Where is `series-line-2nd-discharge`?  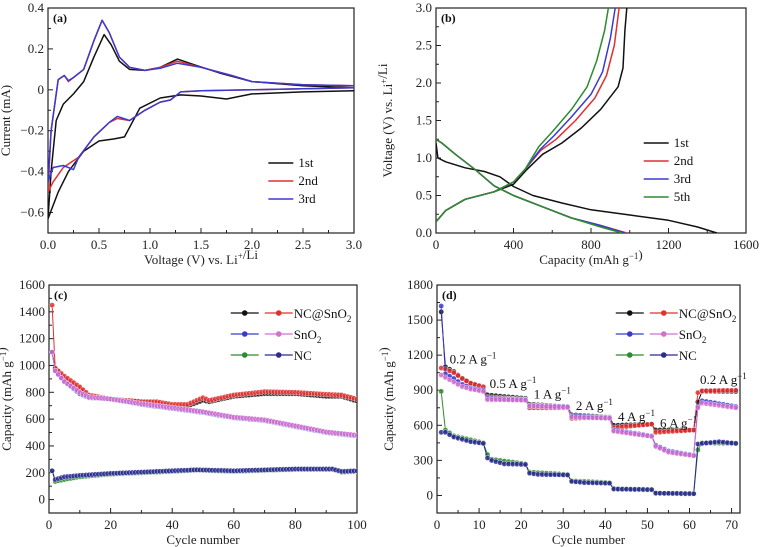 series-line-2nd-discharge is located at coordinates (532, 185).